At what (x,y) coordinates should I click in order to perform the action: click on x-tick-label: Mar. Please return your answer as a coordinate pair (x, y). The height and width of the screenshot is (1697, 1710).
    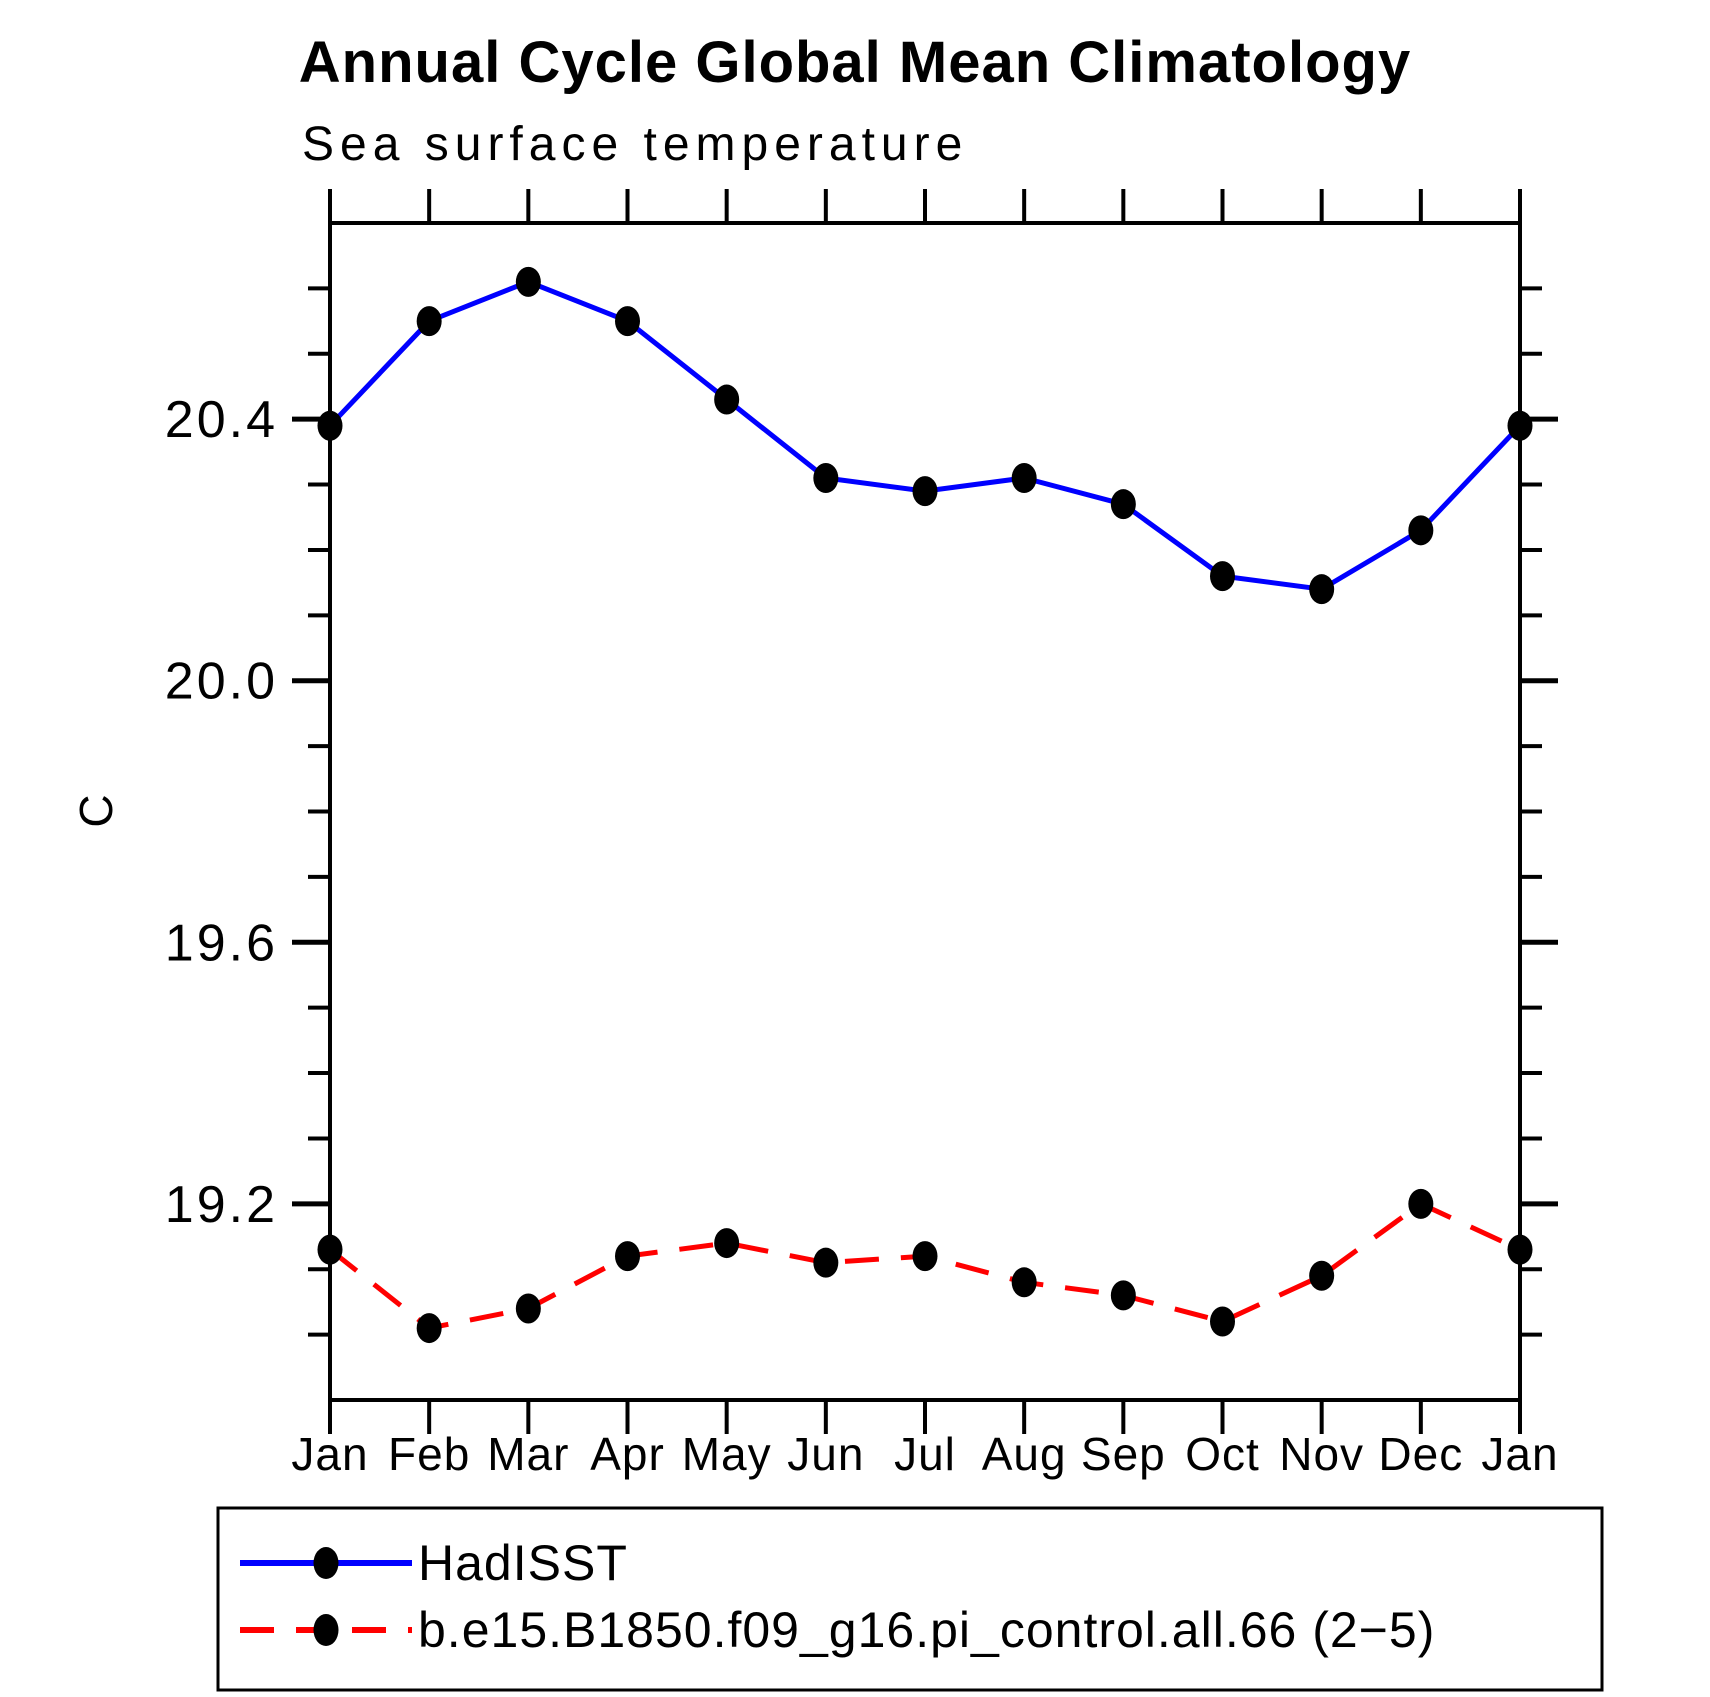
    Looking at the image, I should click on (528, 1454).